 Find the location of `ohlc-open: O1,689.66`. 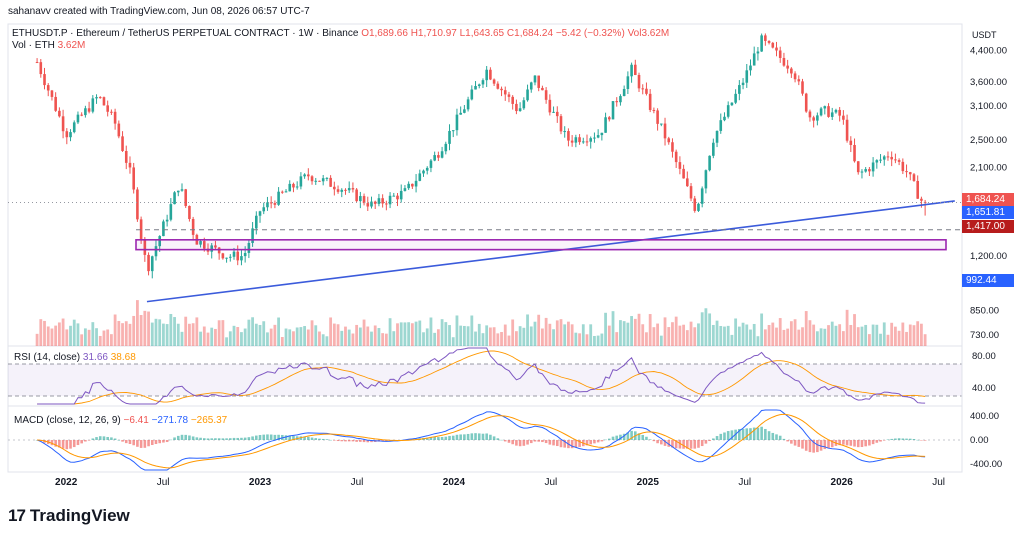

ohlc-open: O1,689.66 is located at coordinates (384, 33).